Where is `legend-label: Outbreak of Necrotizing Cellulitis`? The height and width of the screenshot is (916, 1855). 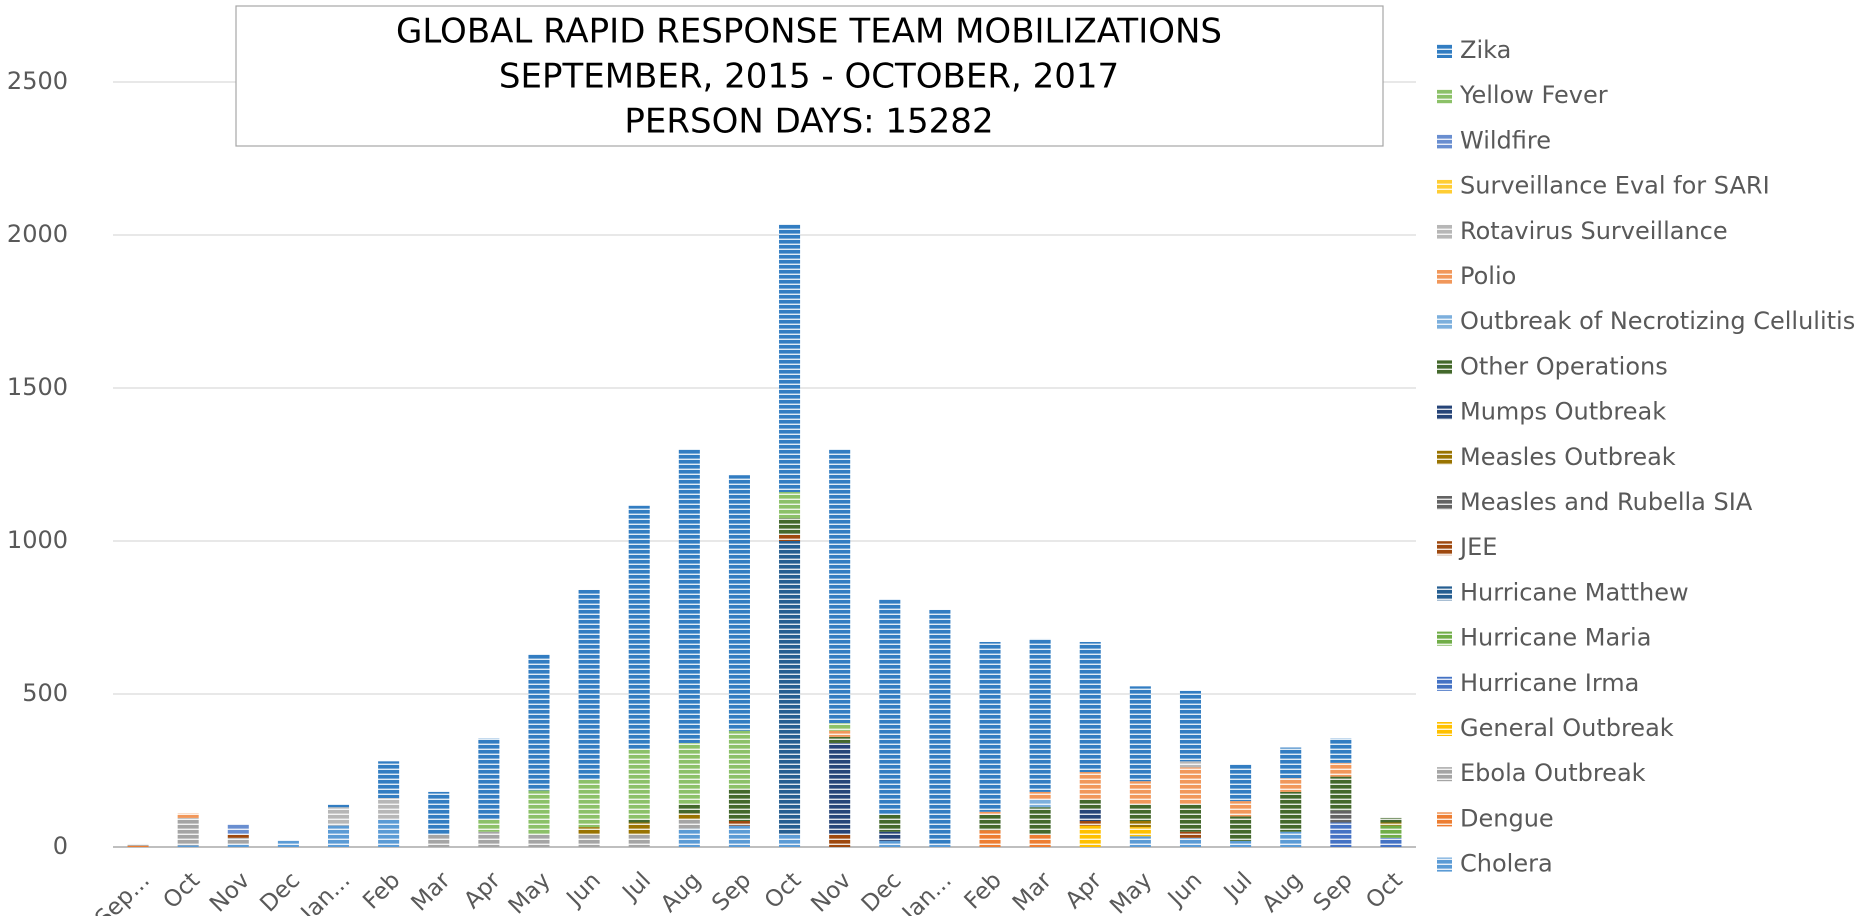 legend-label: Outbreak of Necrotizing Cellulitis is located at coordinates (1657, 321).